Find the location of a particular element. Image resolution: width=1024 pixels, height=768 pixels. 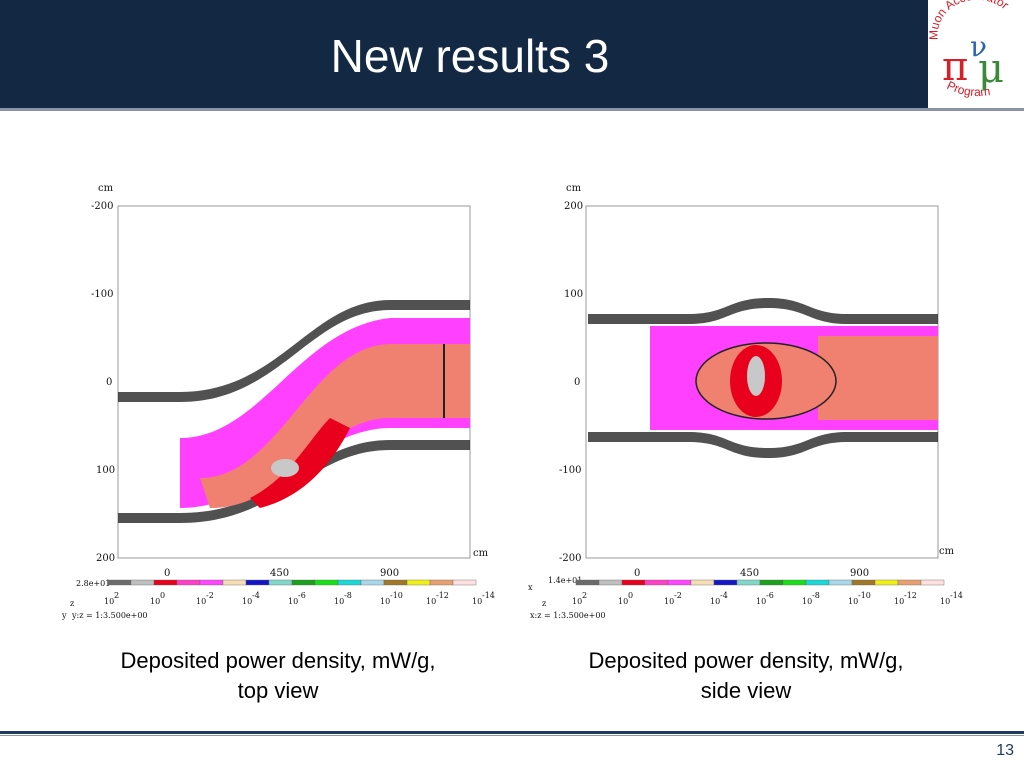

title-bar-rule is located at coordinates (512, 109).